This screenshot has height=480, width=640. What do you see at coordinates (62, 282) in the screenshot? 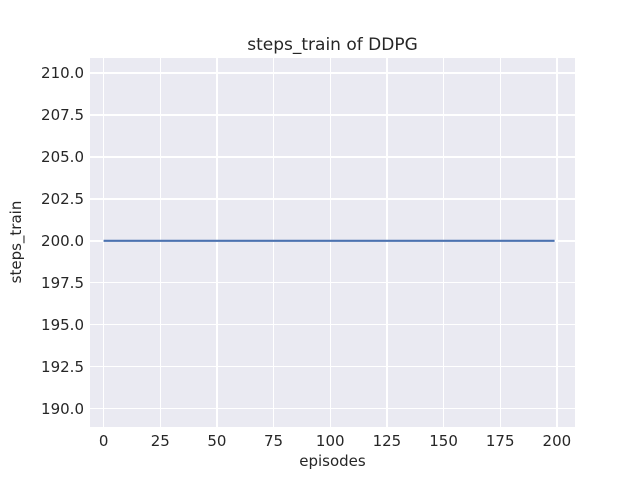
I see `y-tick-label: 197.5` at bounding box center [62, 282].